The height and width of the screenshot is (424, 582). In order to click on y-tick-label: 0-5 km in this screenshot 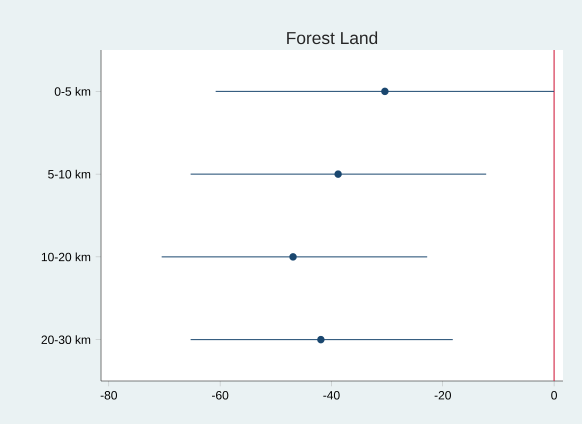, I will do `click(72, 91)`.